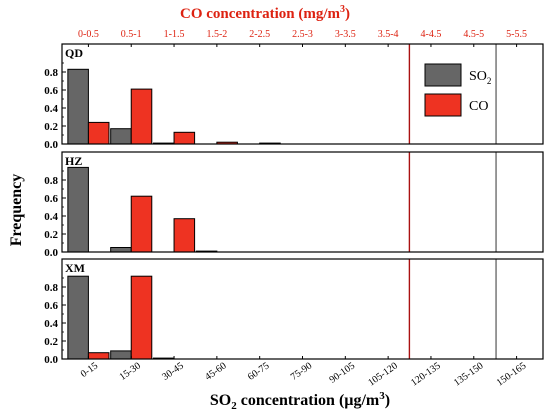 The width and height of the screenshot is (550, 417). Describe the element at coordinates (478, 106) in the screenshot. I see `legend-label: CO` at that location.